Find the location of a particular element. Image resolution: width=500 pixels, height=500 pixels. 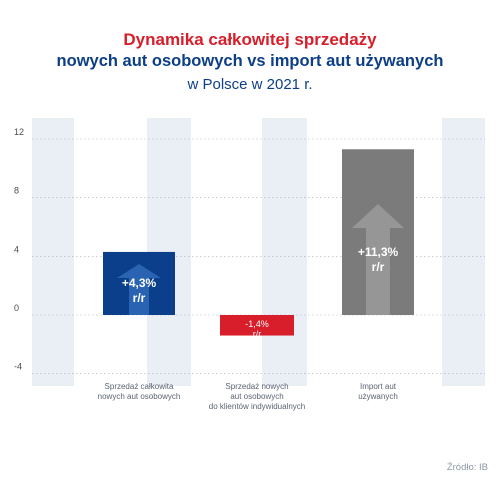

chart-title: Dynamika całkowitej sprzedaży is located at coordinates (250, 39).